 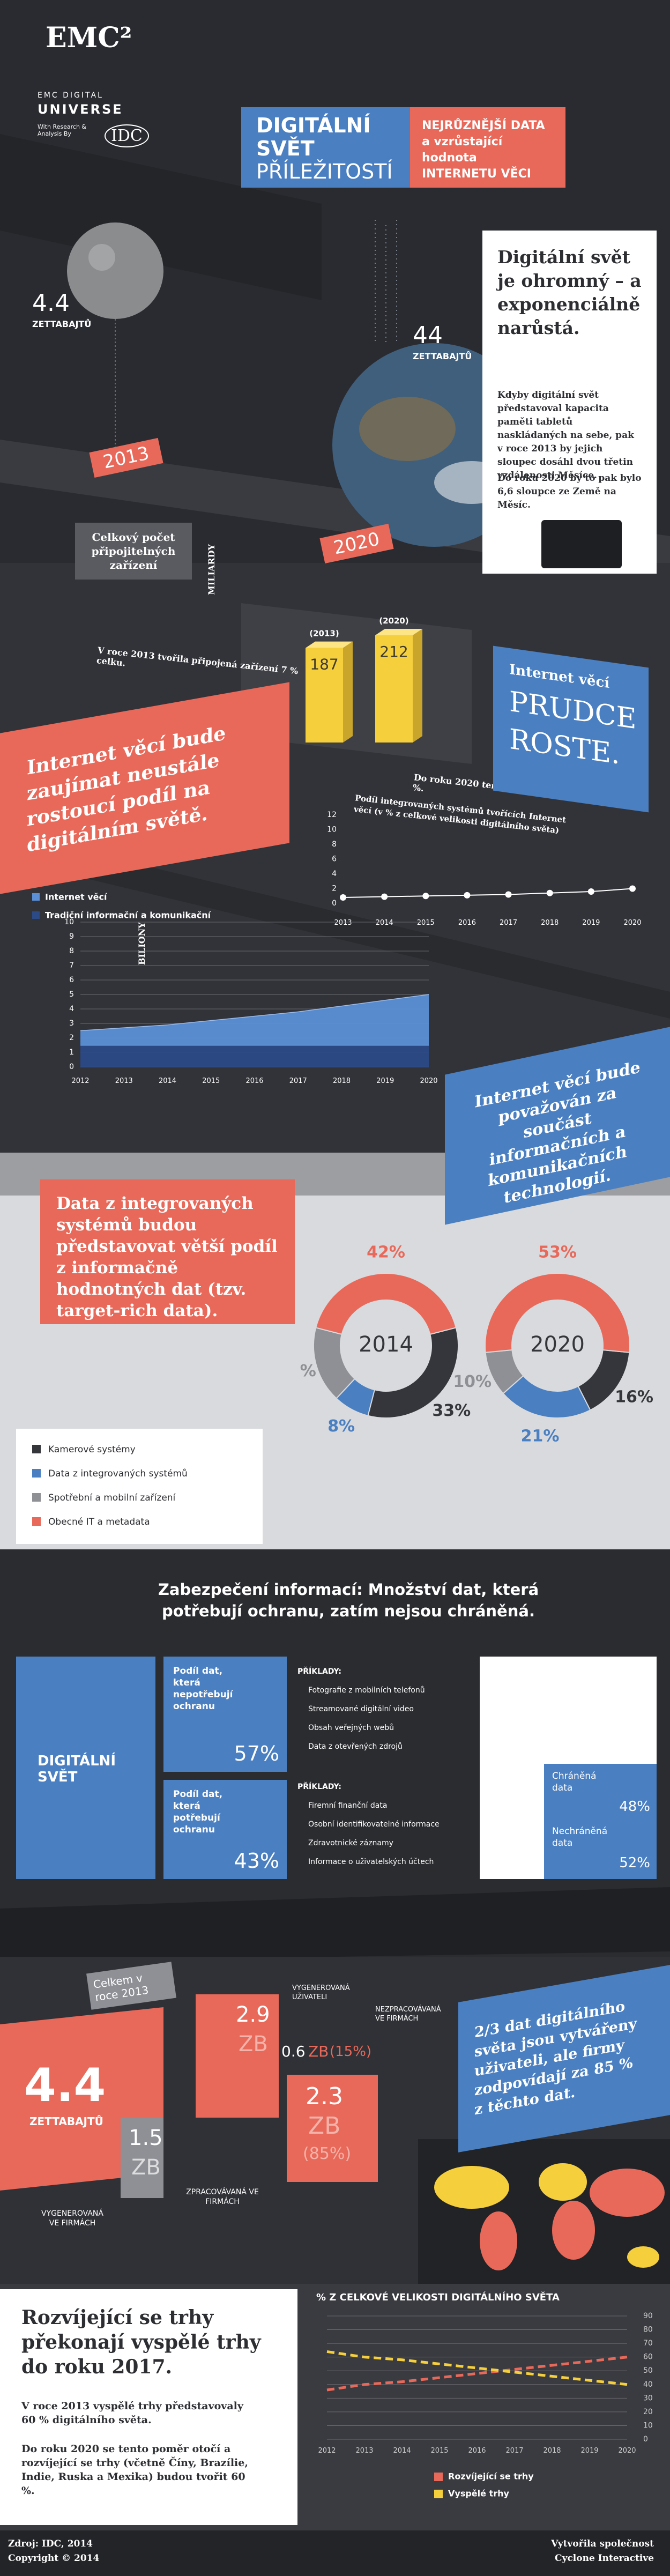 What do you see at coordinates (254, 1081) in the screenshot?
I see `x-tick-label: 2016` at bounding box center [254, 1081].